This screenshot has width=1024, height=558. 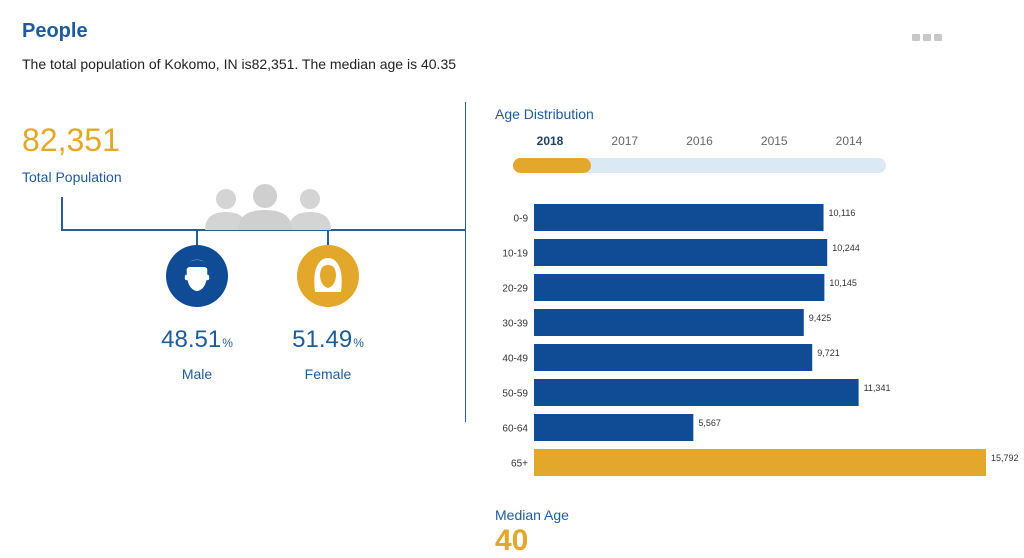 I want to click on median-age-label: Median Age, so click(x=532, y=515).